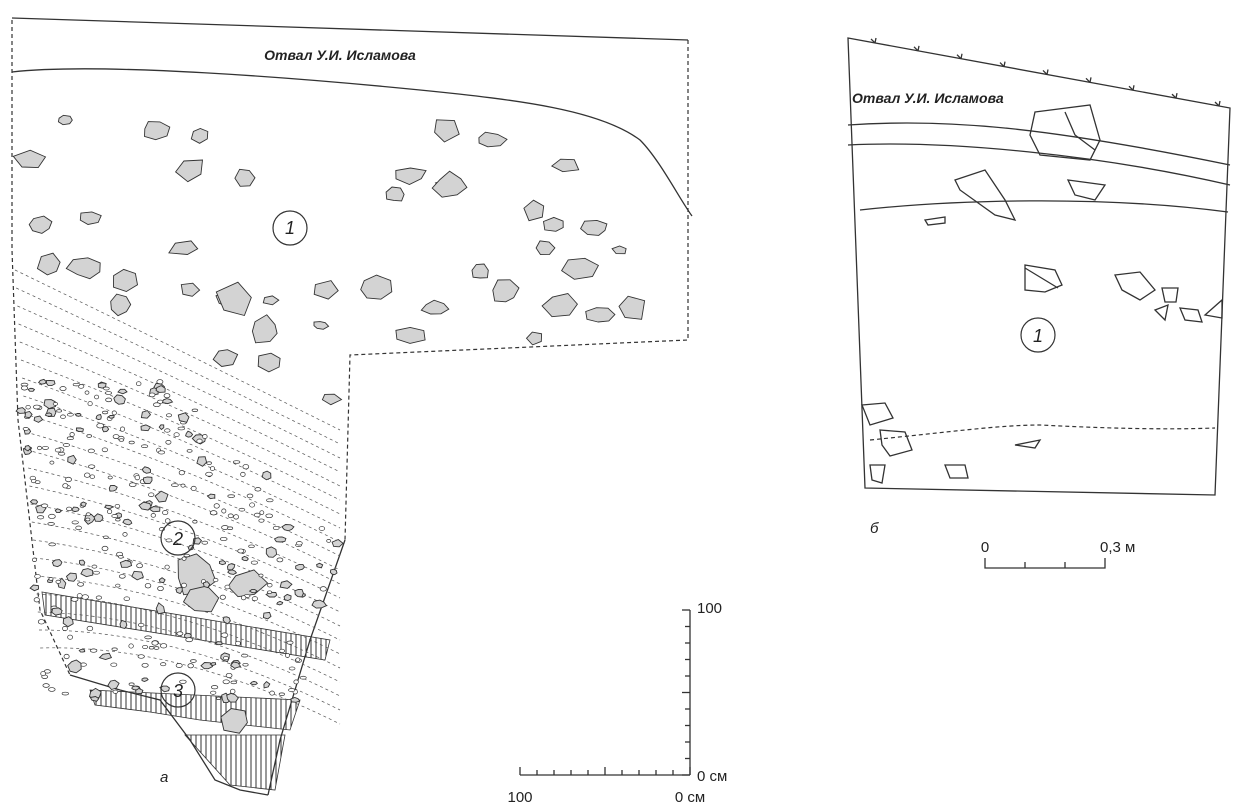 Image resolution: width=1241 pixels, height=808 pixels. I want to click on ground-surface, so click(352, 142).